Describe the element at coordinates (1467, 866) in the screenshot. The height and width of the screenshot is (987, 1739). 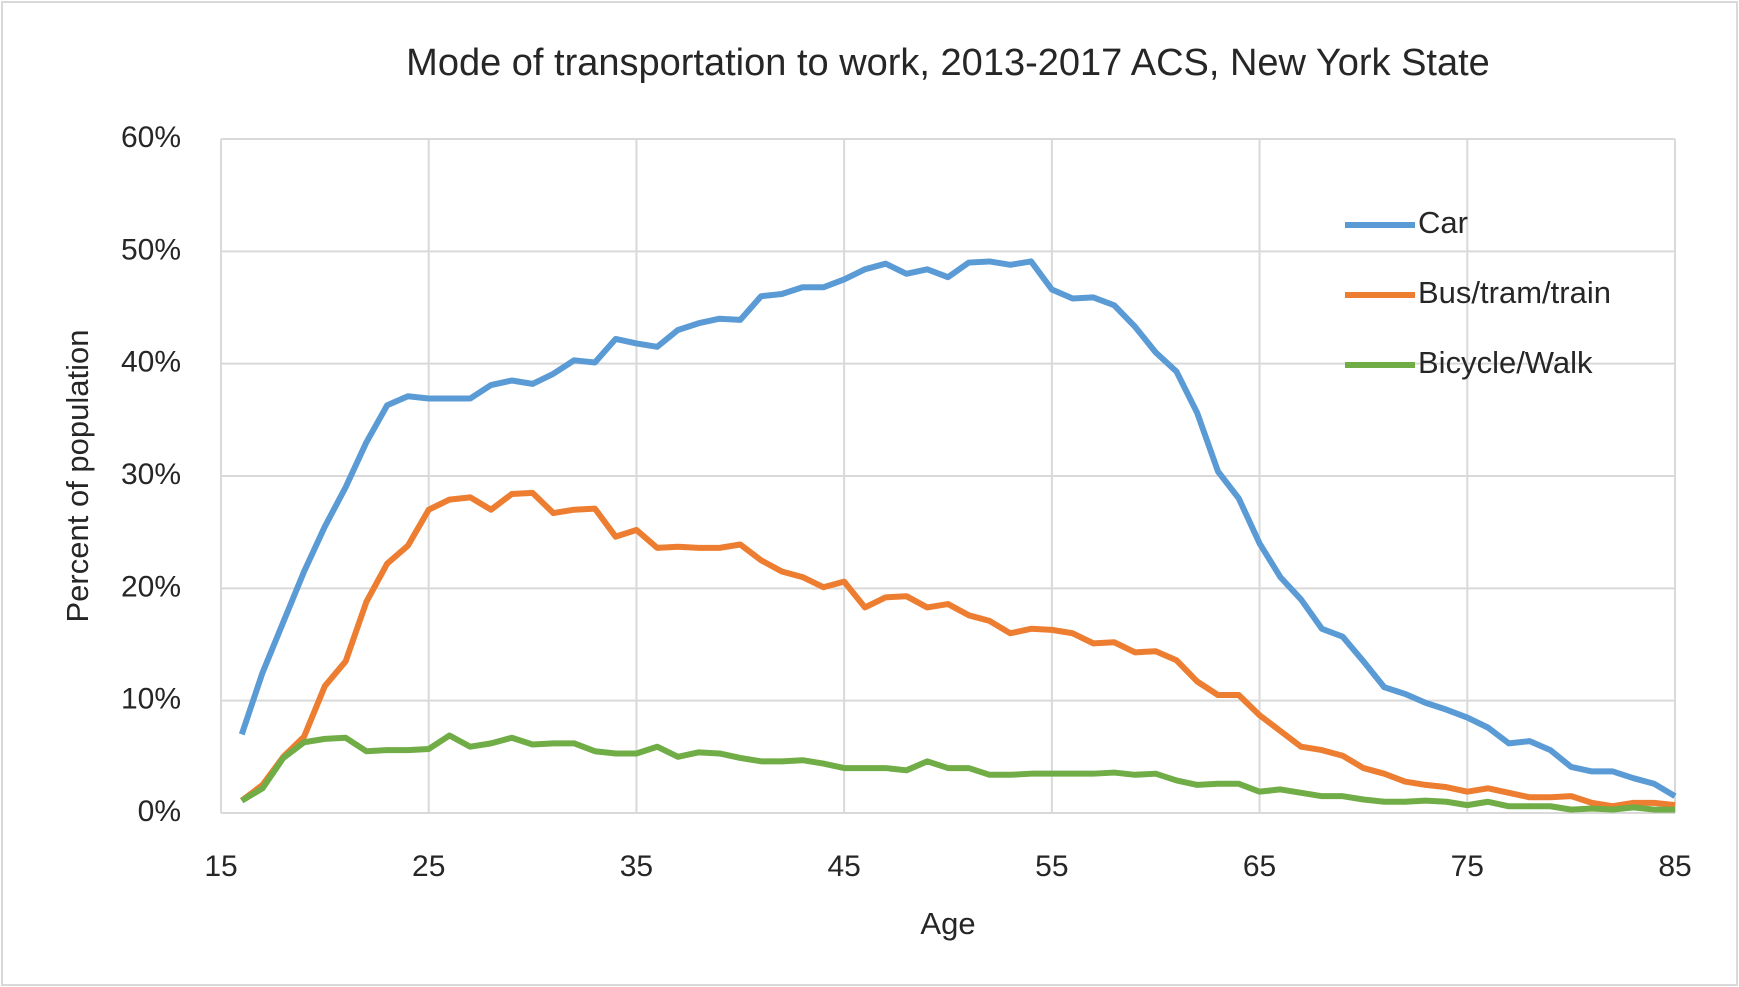
I see `x-tick-label: 75` at that location.